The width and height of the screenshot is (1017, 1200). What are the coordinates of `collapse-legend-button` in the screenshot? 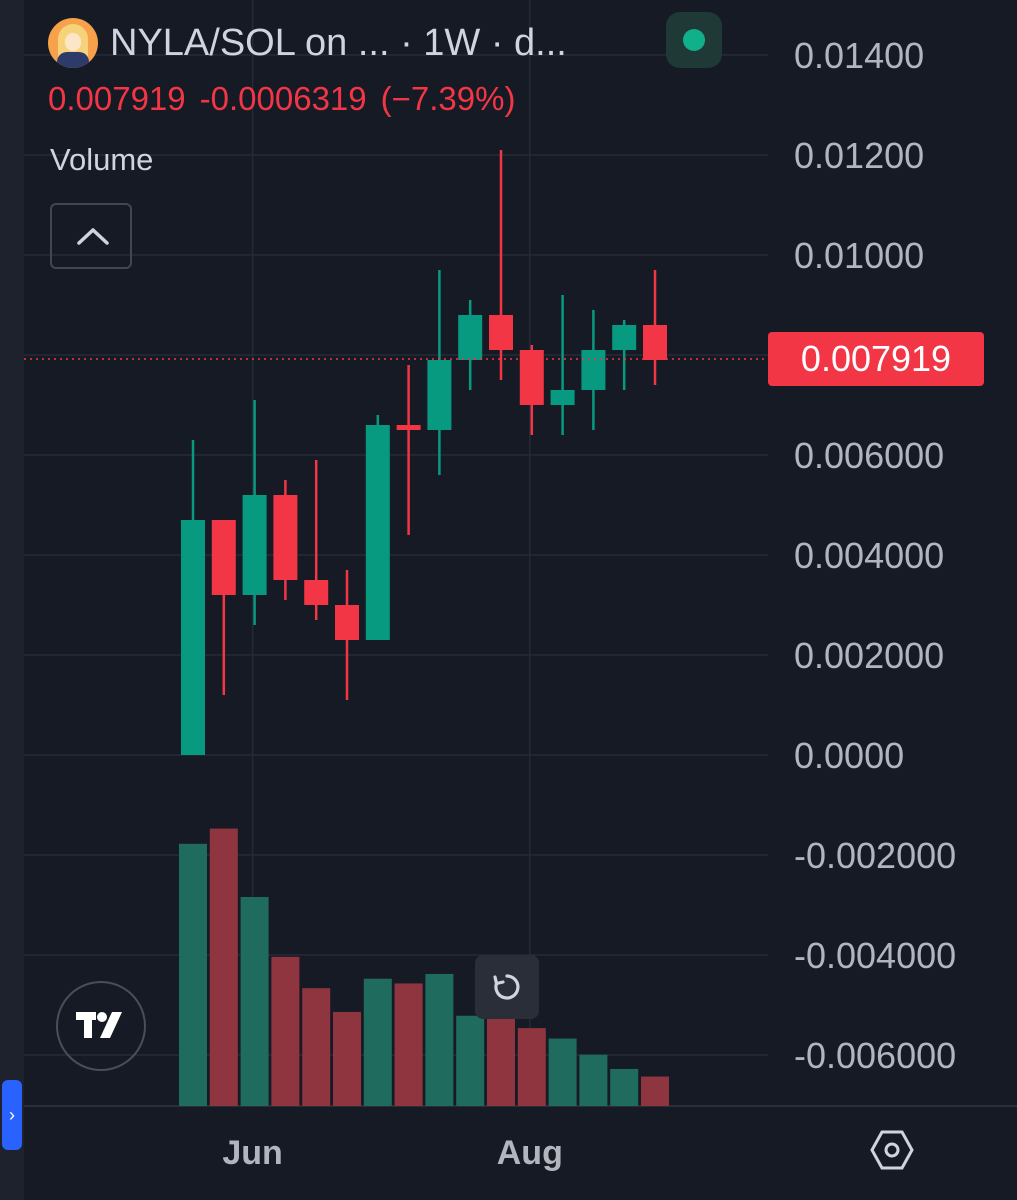 It's located at (91, 236).